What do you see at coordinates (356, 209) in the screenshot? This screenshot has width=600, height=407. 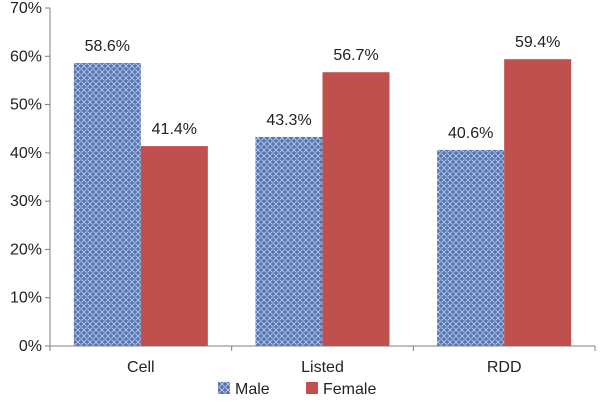 I see `bar-female-listed` at bounding box center [356, 209].